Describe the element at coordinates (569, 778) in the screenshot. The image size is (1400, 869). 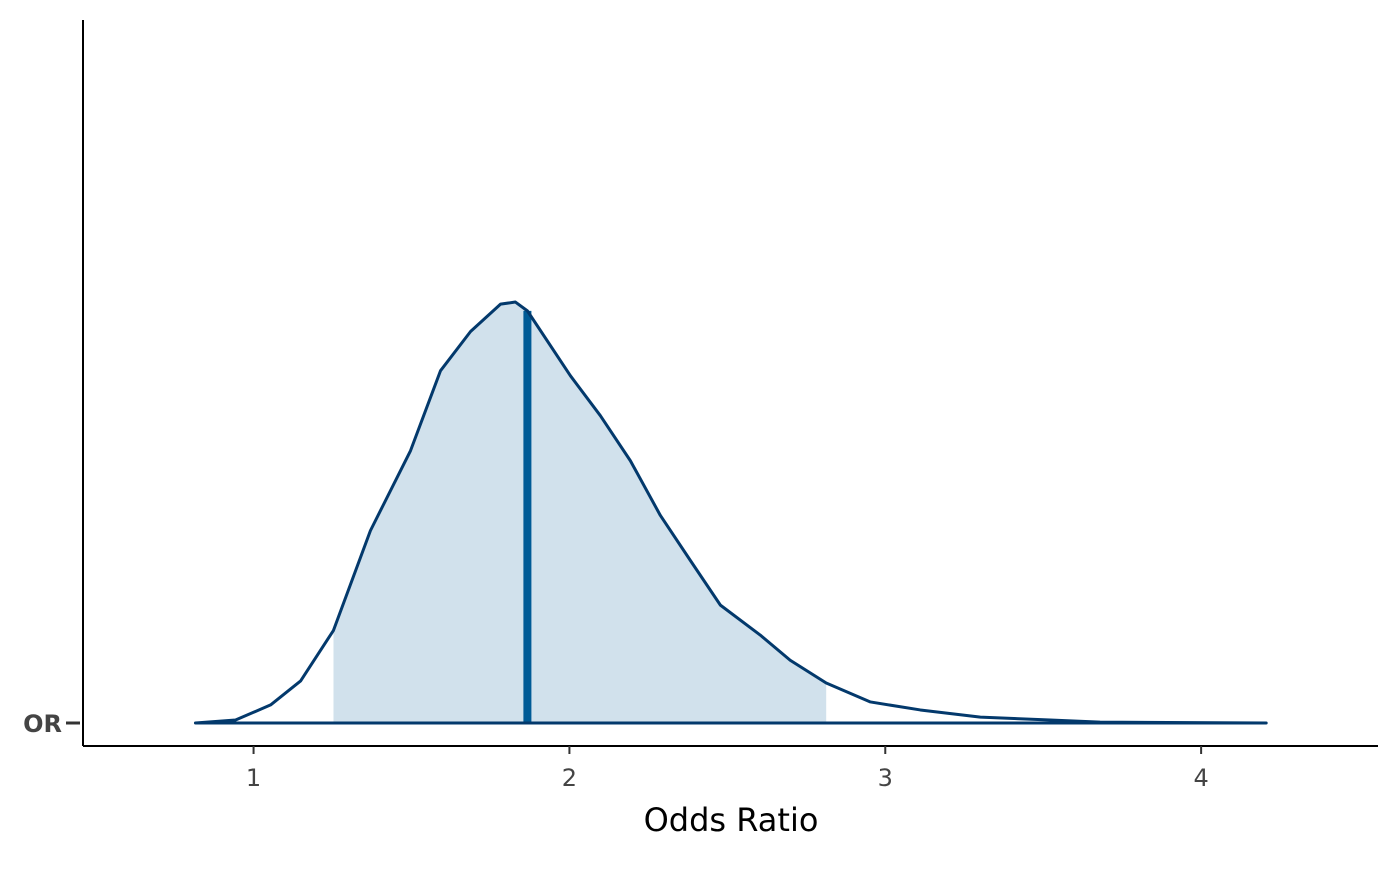
I see `x-tick-label: 2` at that location.